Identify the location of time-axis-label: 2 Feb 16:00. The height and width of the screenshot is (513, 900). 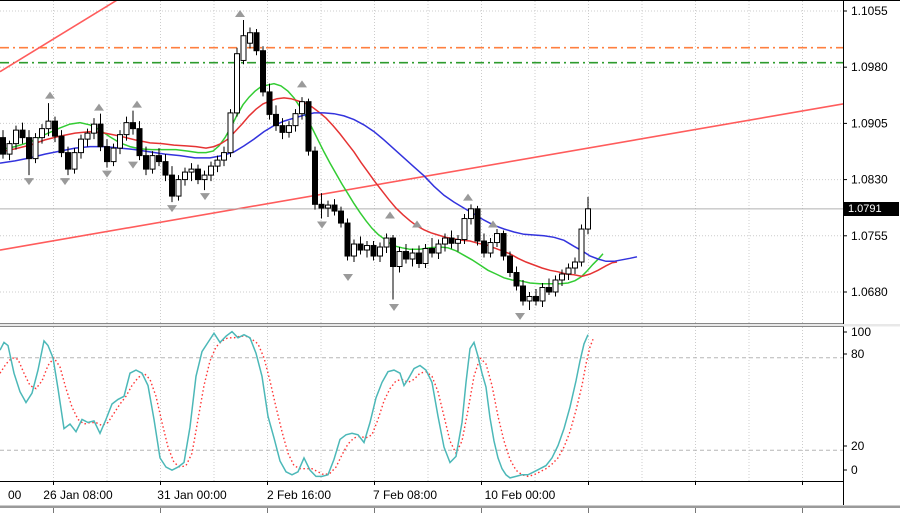
(299, 495).